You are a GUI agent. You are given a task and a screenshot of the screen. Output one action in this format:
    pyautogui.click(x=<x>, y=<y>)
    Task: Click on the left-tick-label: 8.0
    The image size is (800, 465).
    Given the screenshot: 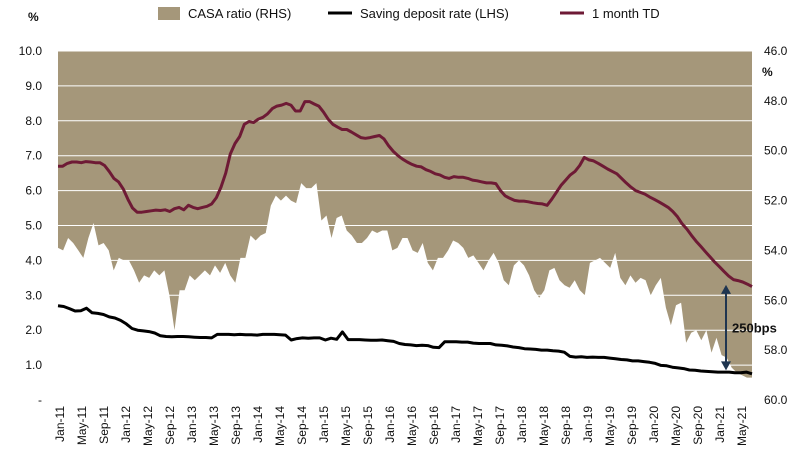 What is the action you would take?
    pyautogui.click(x=33, y=121)
    